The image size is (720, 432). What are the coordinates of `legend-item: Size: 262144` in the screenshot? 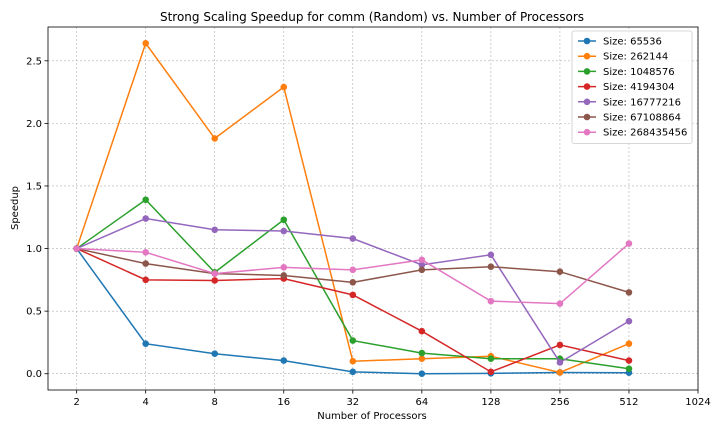 It's located at (623, 57).